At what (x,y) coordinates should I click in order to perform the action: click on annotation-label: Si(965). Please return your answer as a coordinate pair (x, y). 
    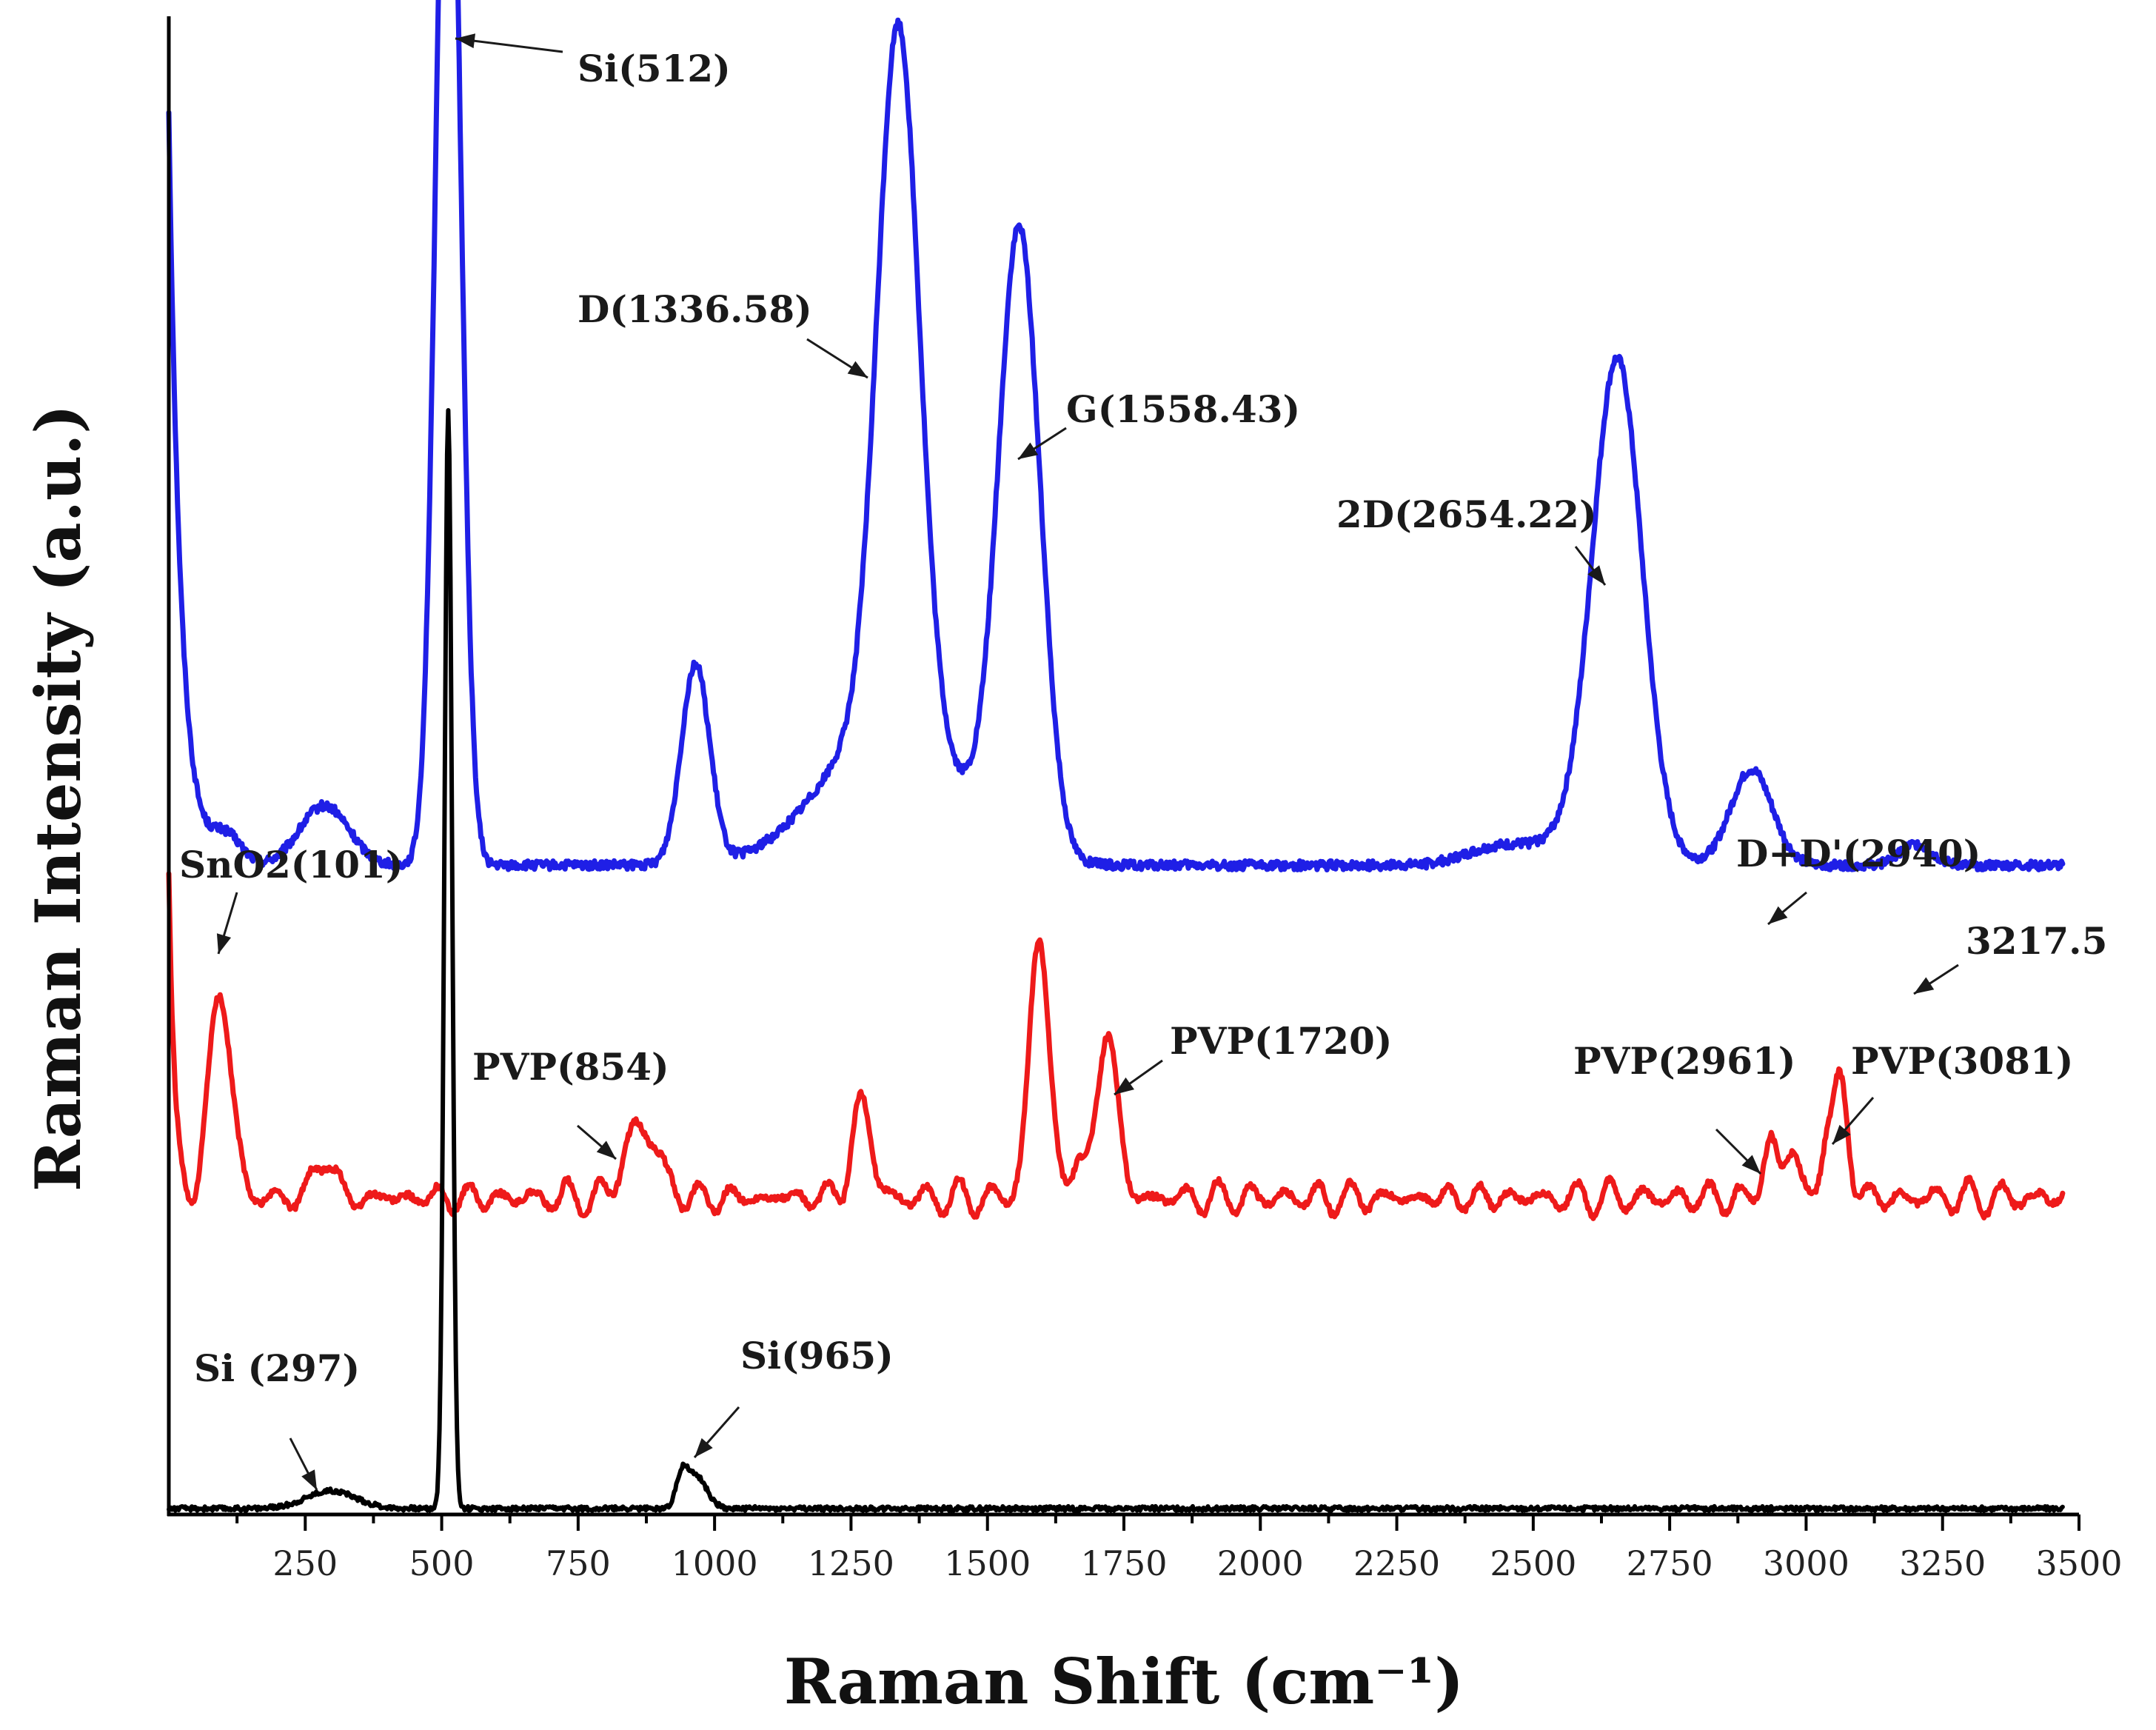
    Looking at the image, I should click on (817, 1355).